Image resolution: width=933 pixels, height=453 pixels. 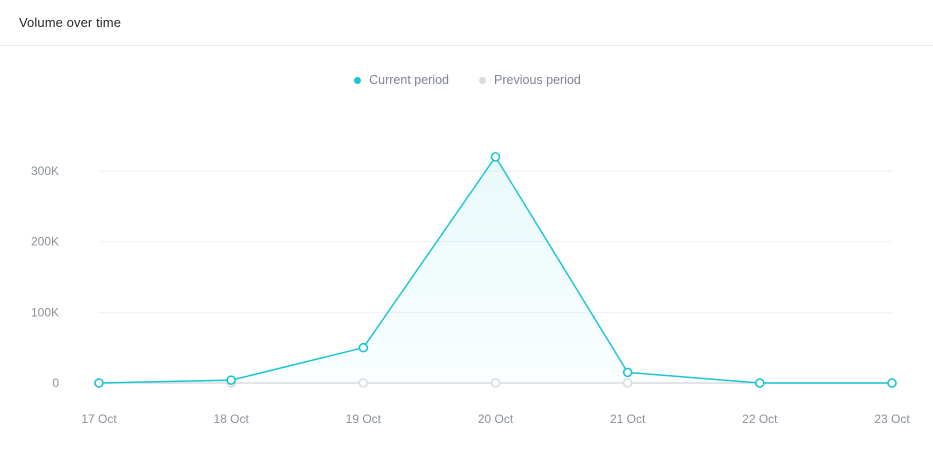 What do you see at coordinates (70, 22) in the screenshot?
I see `panel-title: Volume over time` at bounding box center [70, 22].